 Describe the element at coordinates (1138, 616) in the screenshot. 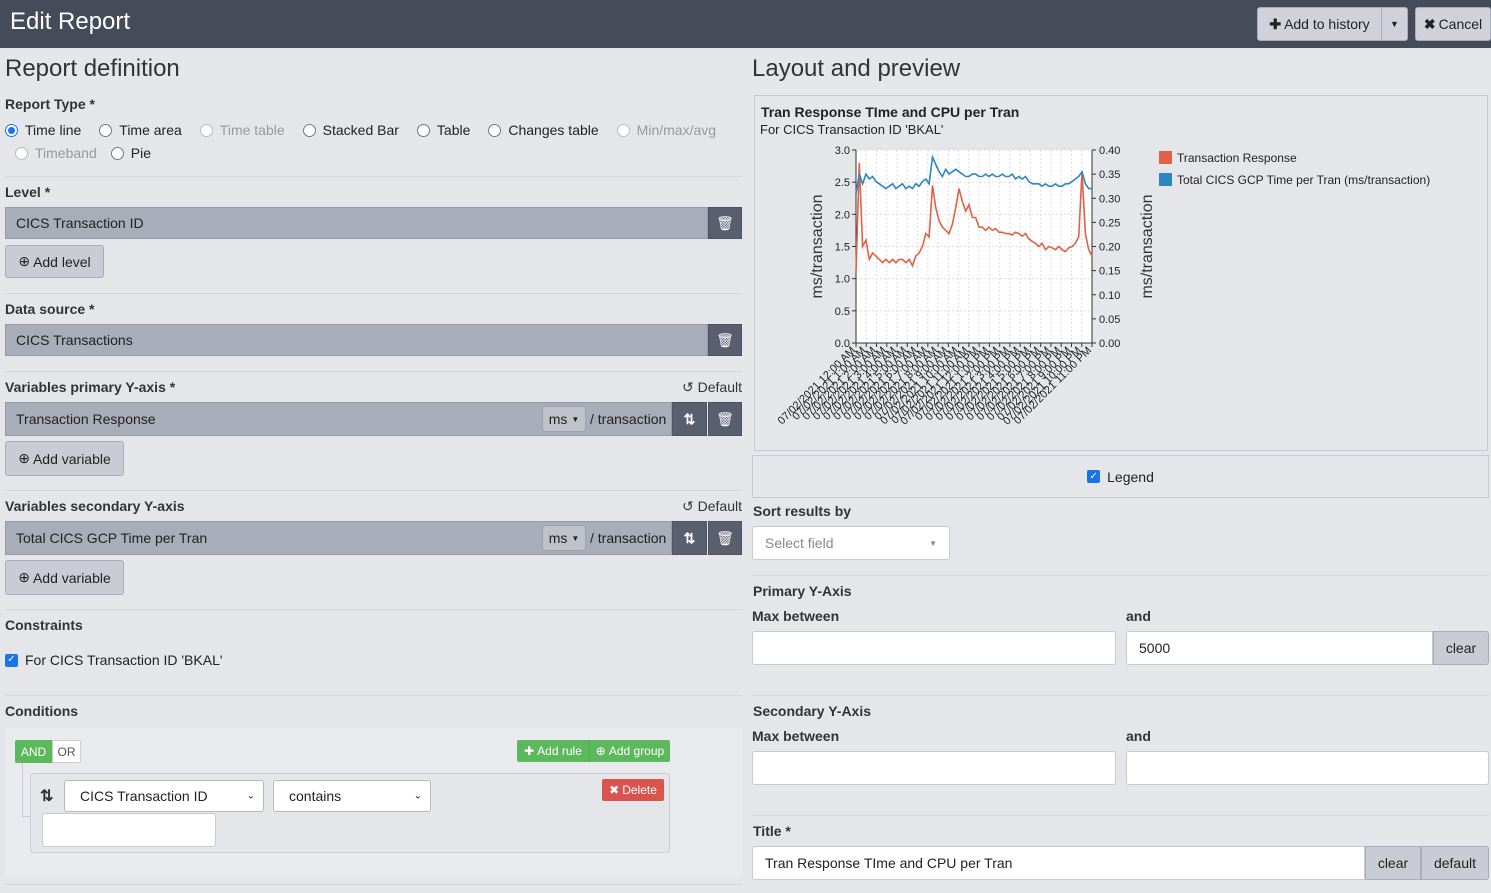

I see `primary-and-label: and` at that location.